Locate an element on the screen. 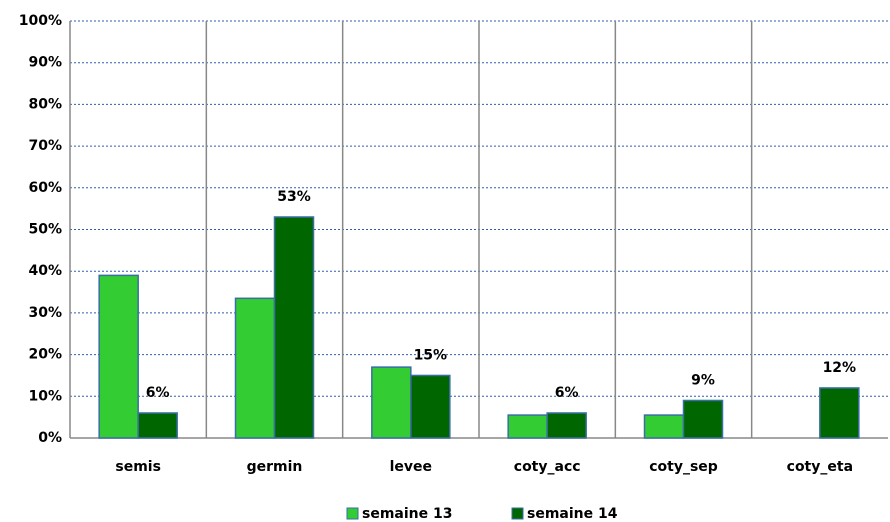 The height and width of the screenshot is (522, 890). y-tick-label: 30% is located at coordinates (45, 313).